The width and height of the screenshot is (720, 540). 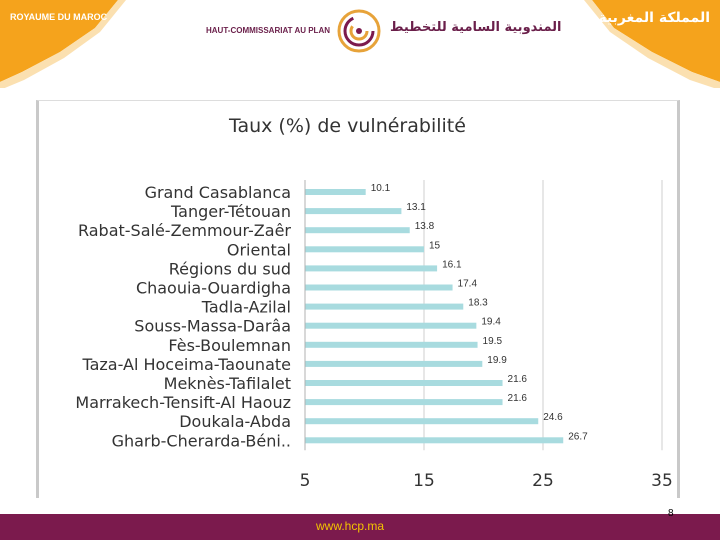 What do you see at coordinates (578, 436) in the screenshot?
I see `data-label: 26.7` at bounding box center [578, 436].